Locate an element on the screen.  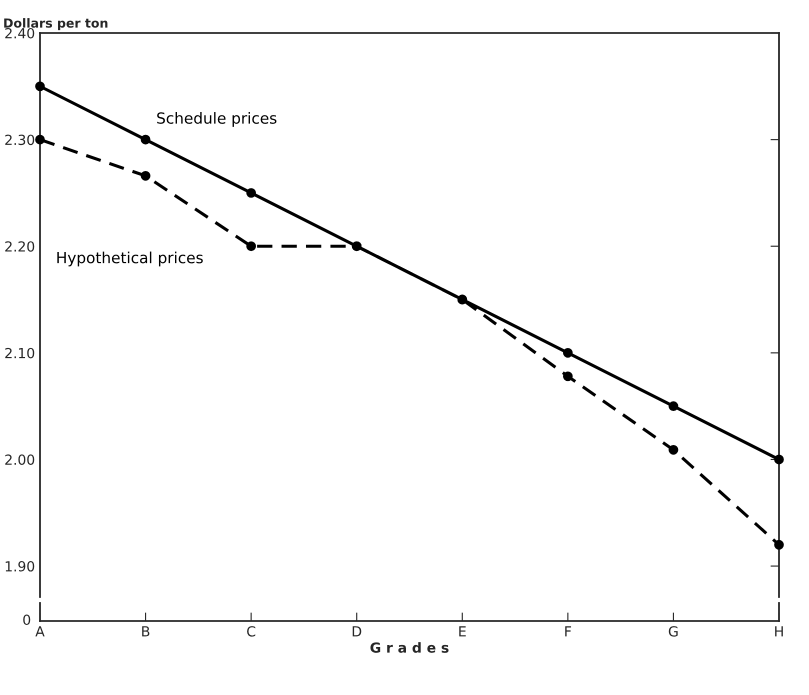
x-axis-title: G r a d e s is located at coordinates (409, 647).